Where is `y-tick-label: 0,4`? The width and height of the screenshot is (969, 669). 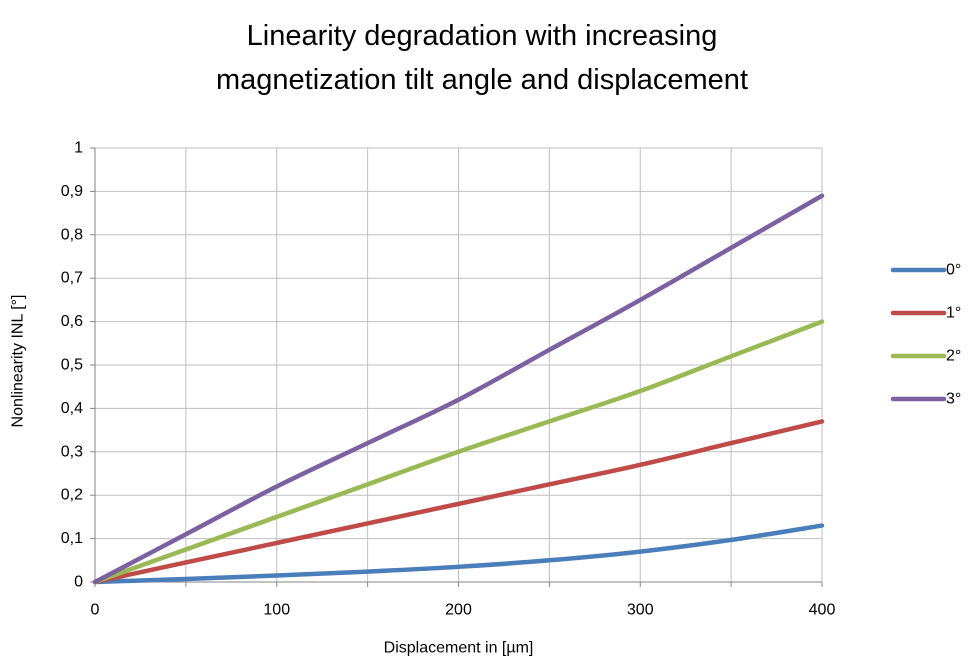
y-tick-label: 0,4 is located at coordinates (72, 408).